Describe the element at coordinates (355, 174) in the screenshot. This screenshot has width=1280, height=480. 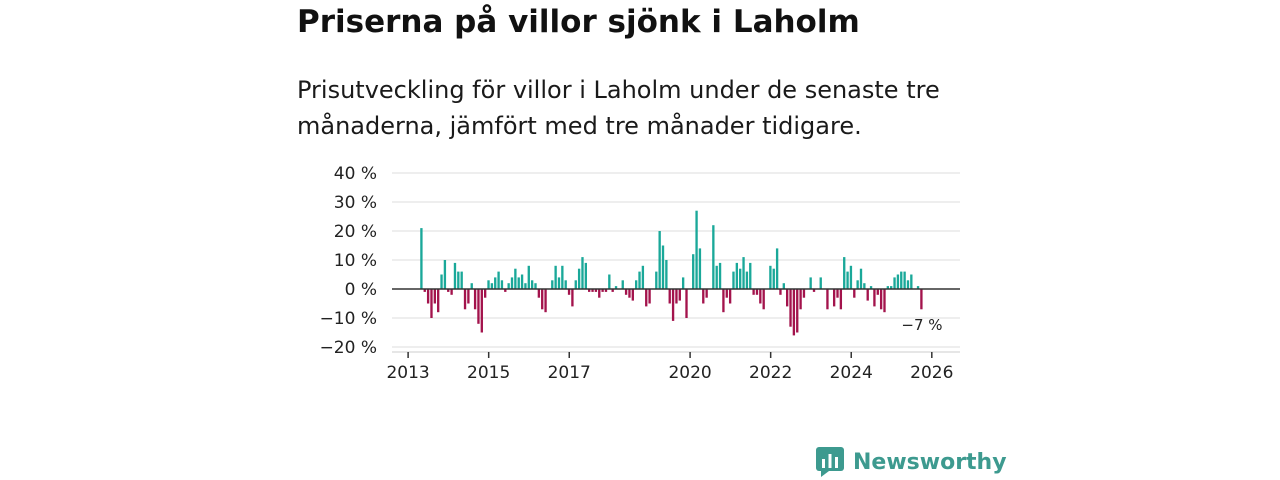
I see `y-tick-label: 40 %` at that location.